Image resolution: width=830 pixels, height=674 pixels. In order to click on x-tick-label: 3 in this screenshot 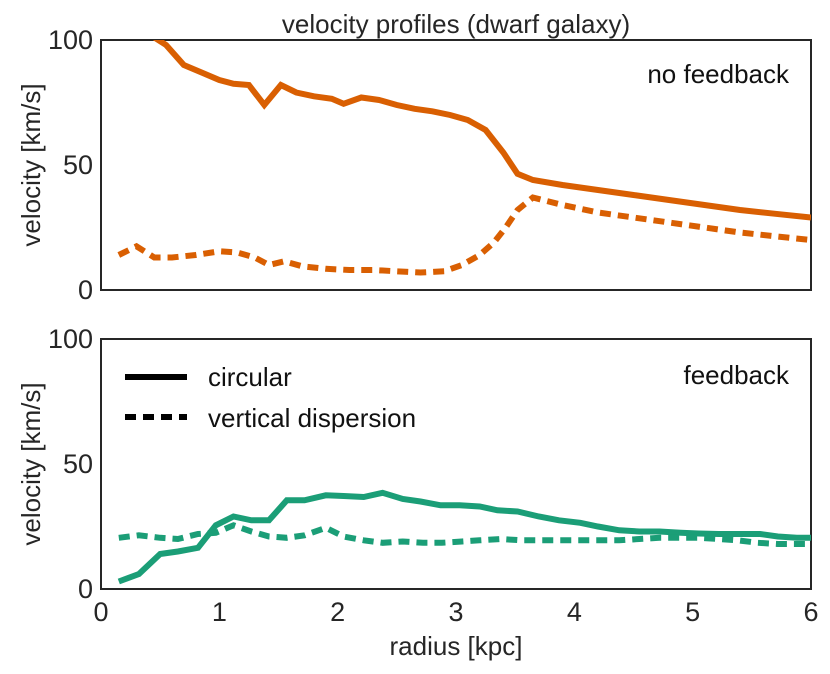, I will do `click(455, 612)`.